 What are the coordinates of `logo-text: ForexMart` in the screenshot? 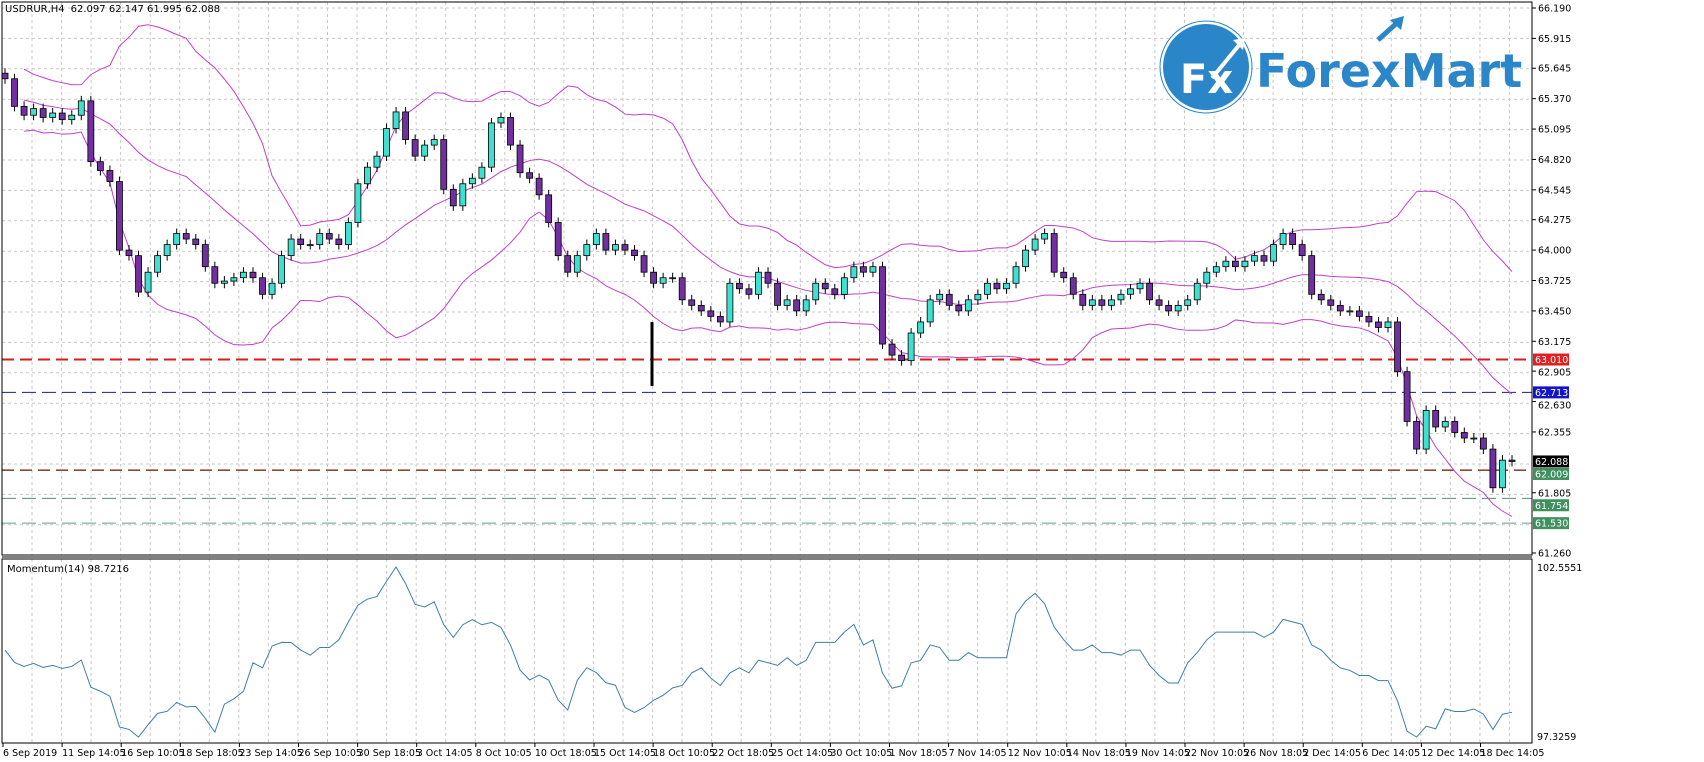 It's located at (1389, 71).